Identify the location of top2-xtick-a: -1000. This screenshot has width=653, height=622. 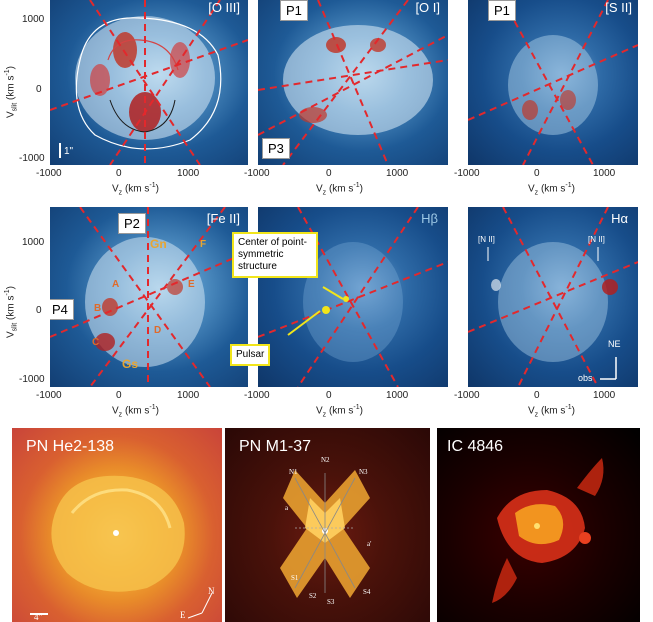
(257, 173).